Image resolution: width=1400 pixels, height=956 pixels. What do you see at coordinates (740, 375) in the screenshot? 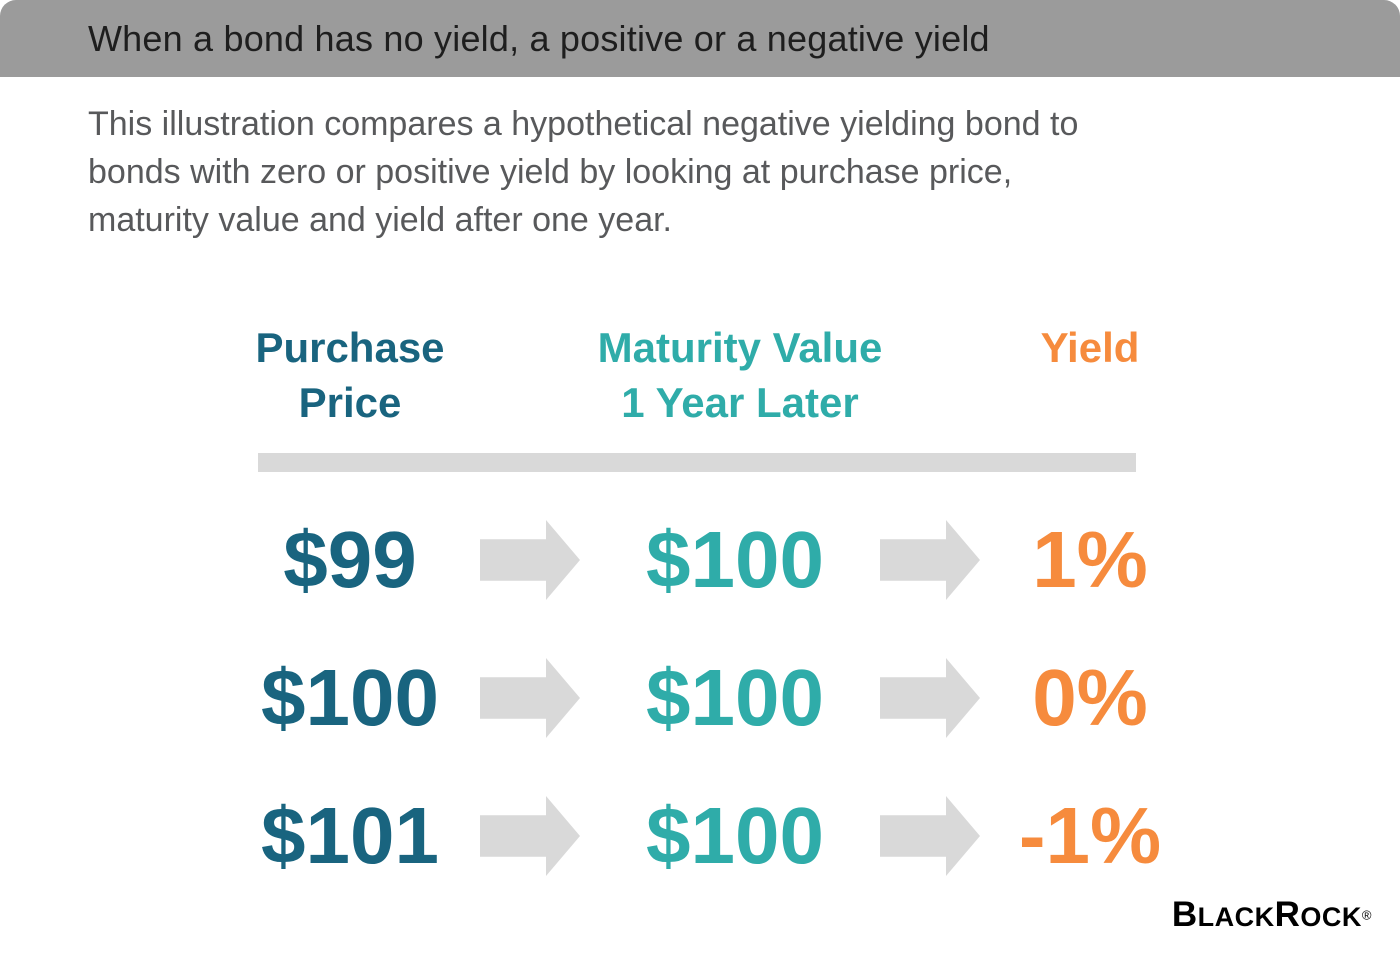
I see `column-header-maturity-value: Maturity Value 1 Year Later` at bounding box center [740, 375].